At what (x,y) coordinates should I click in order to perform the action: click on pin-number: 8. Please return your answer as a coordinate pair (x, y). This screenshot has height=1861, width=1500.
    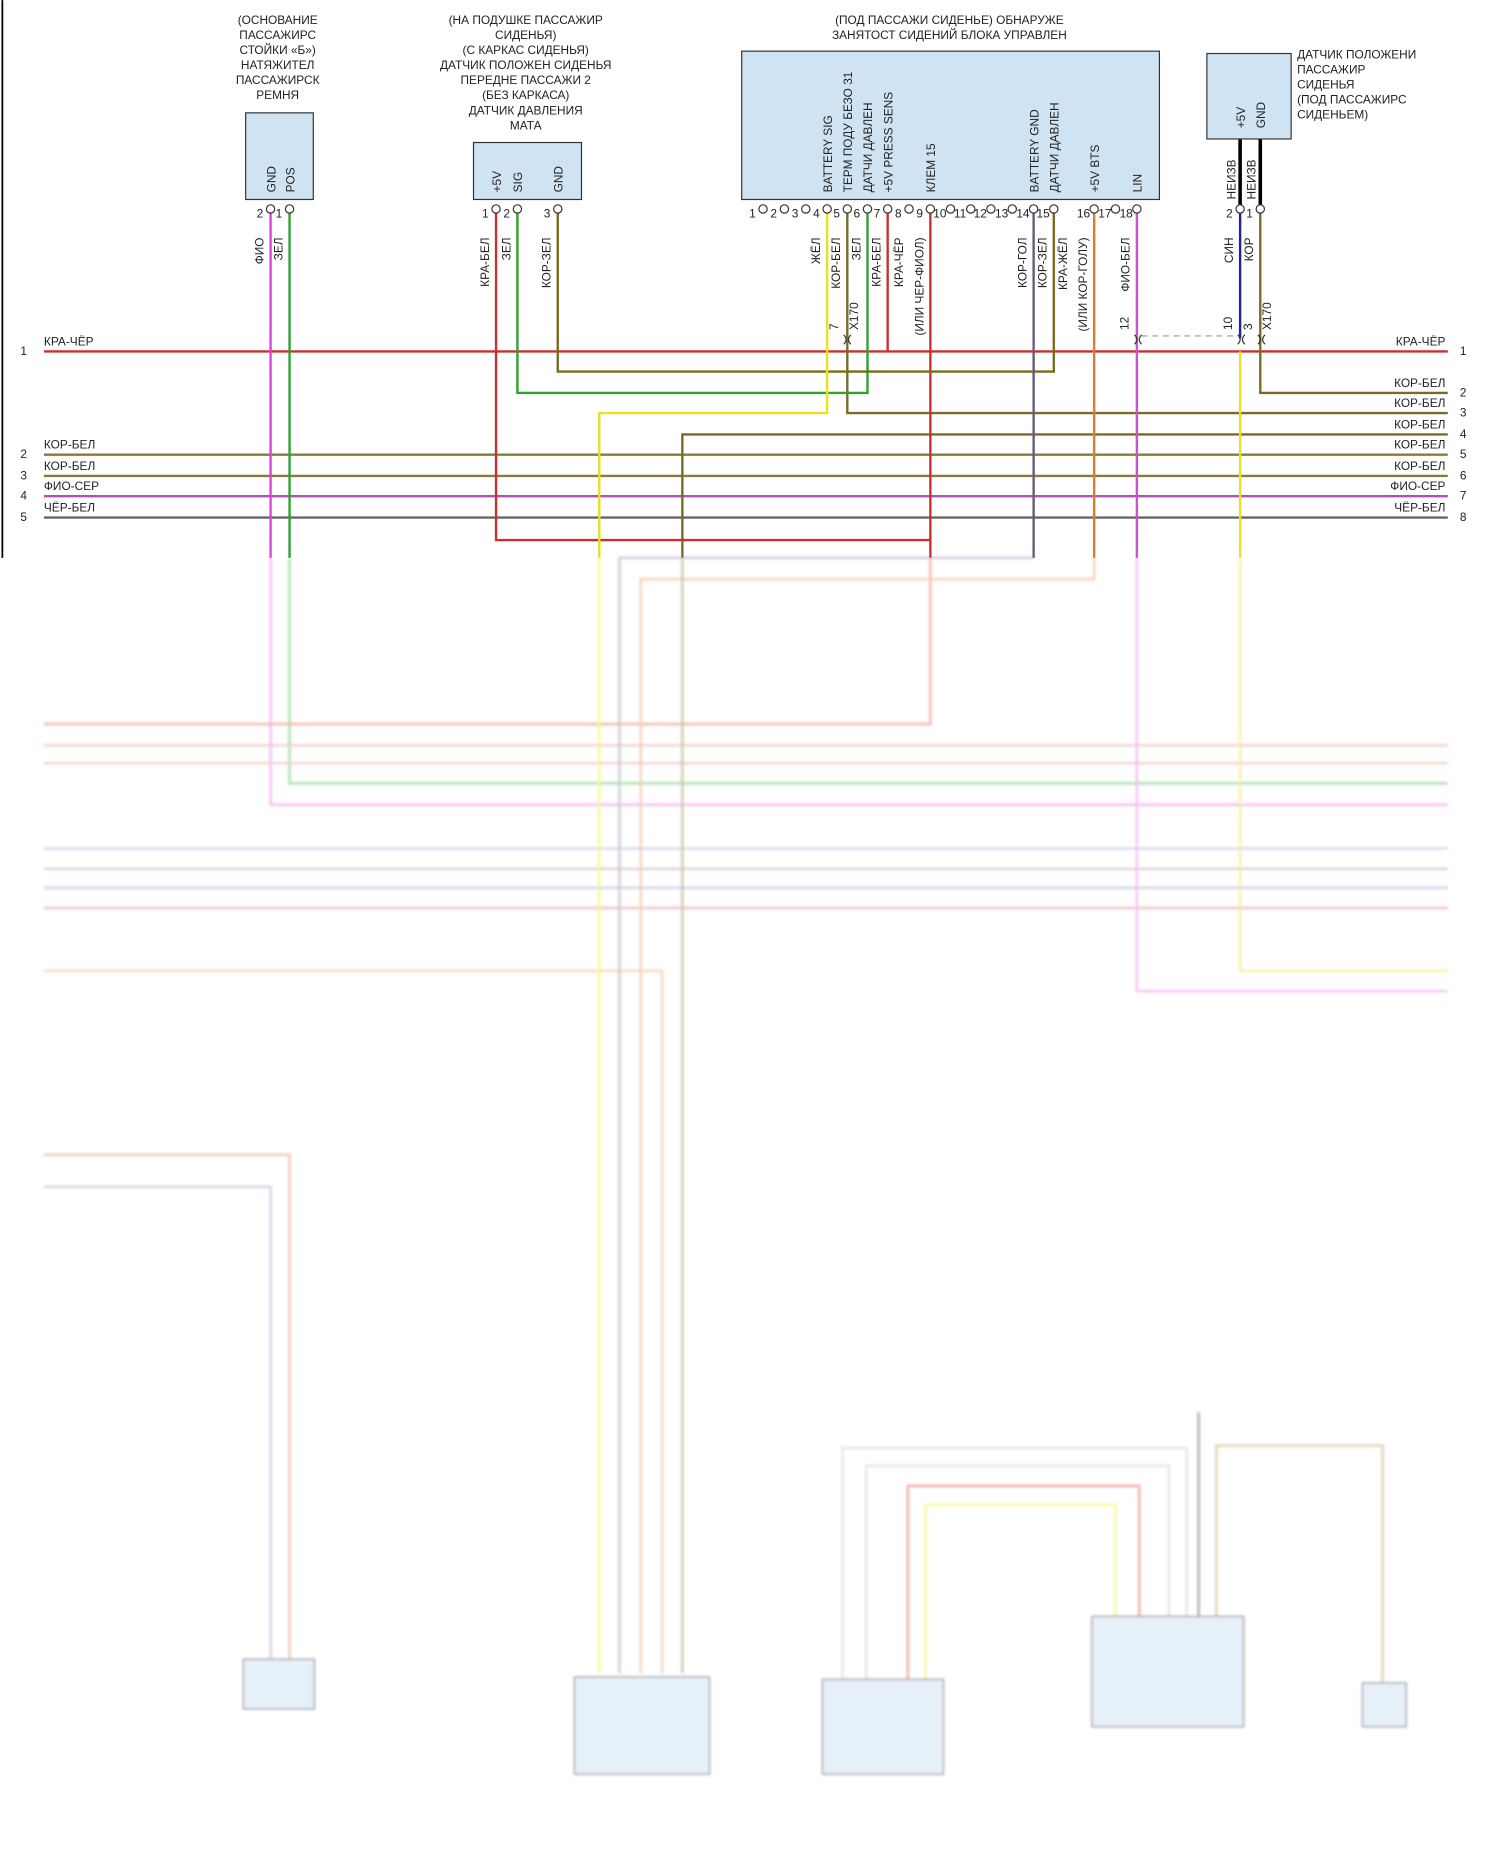
    Looking at the image, I should click on (898, 213).